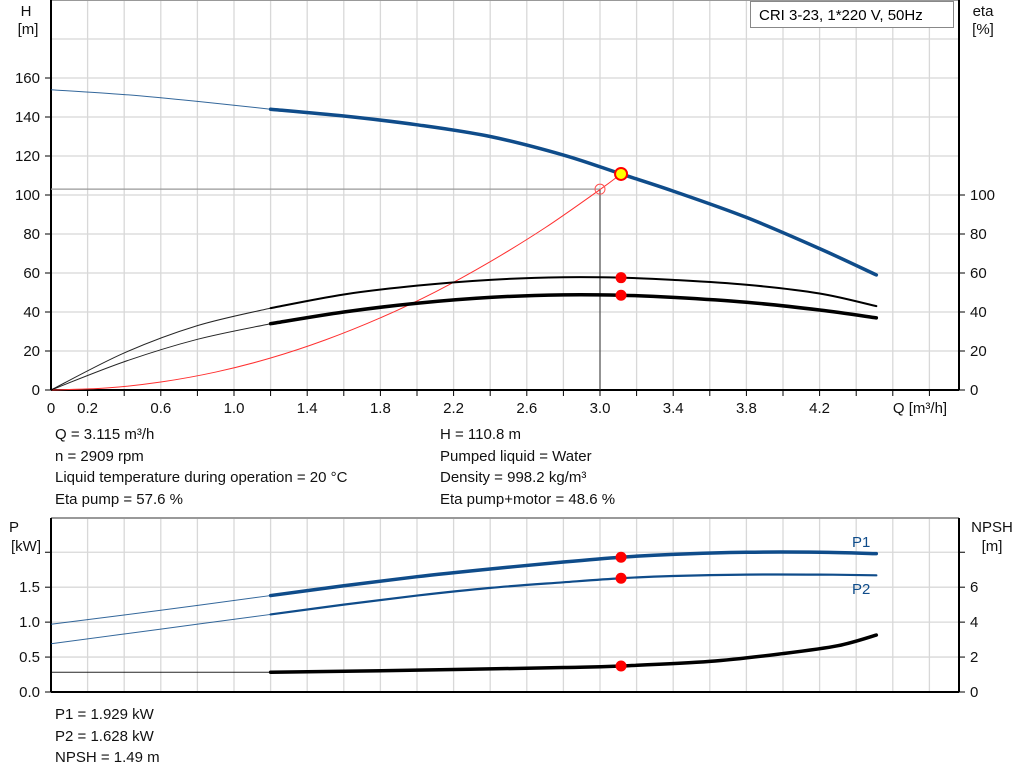 The width and height of the screenshot is (1024, 781). Describe the element at coordinates (51, 408) in the screenshot. I see `x-tick-label: 0` at that location.